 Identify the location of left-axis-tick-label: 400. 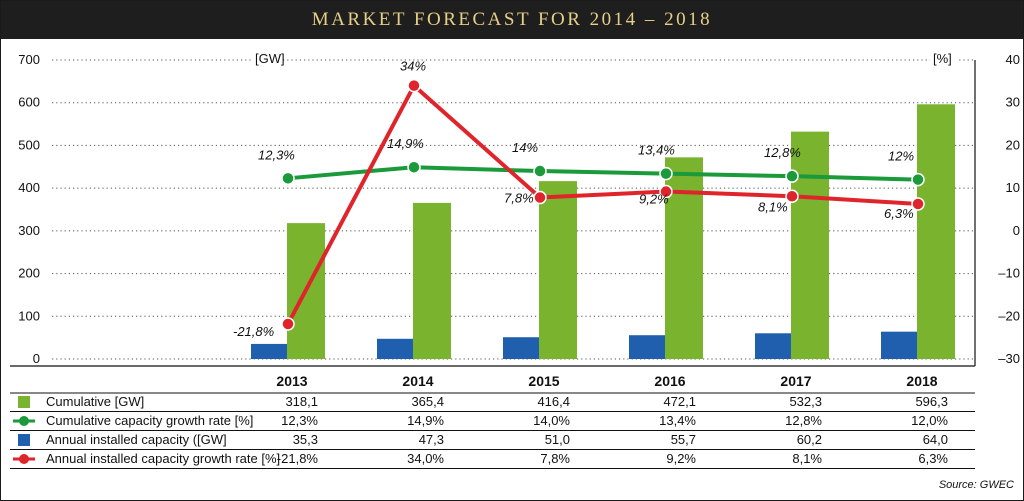
(29, 187).